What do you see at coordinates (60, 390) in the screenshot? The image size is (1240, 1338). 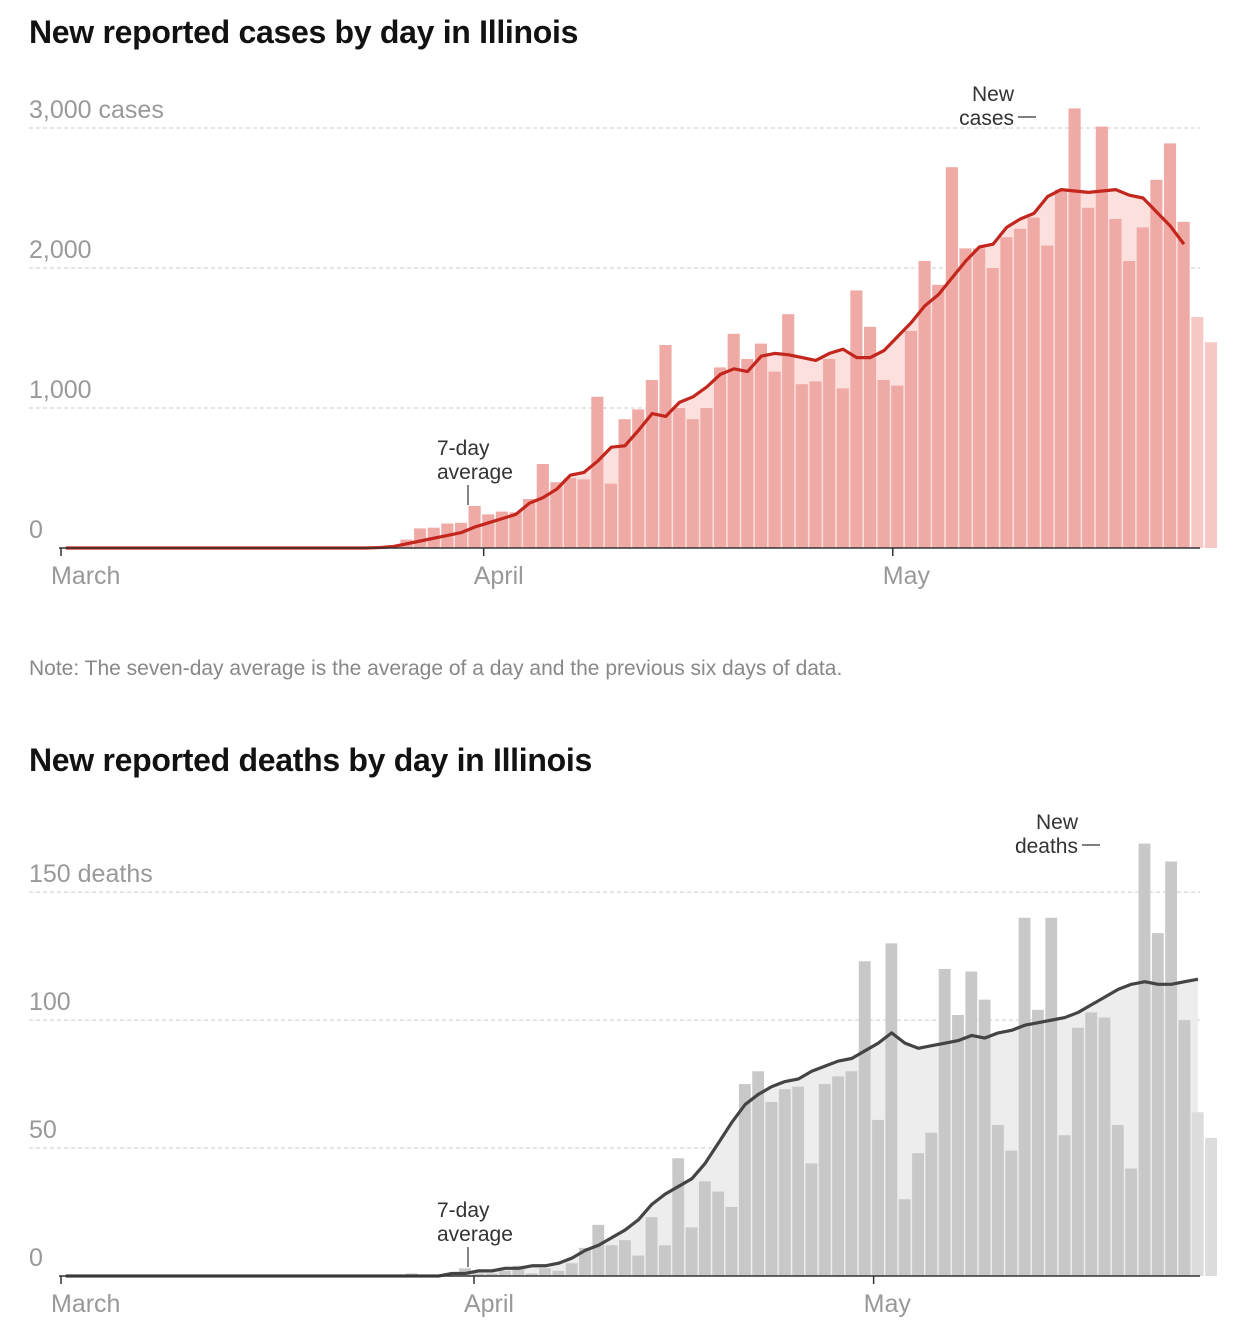 I see `y-tick-label: 1,000` at bounding box center [60, 390].